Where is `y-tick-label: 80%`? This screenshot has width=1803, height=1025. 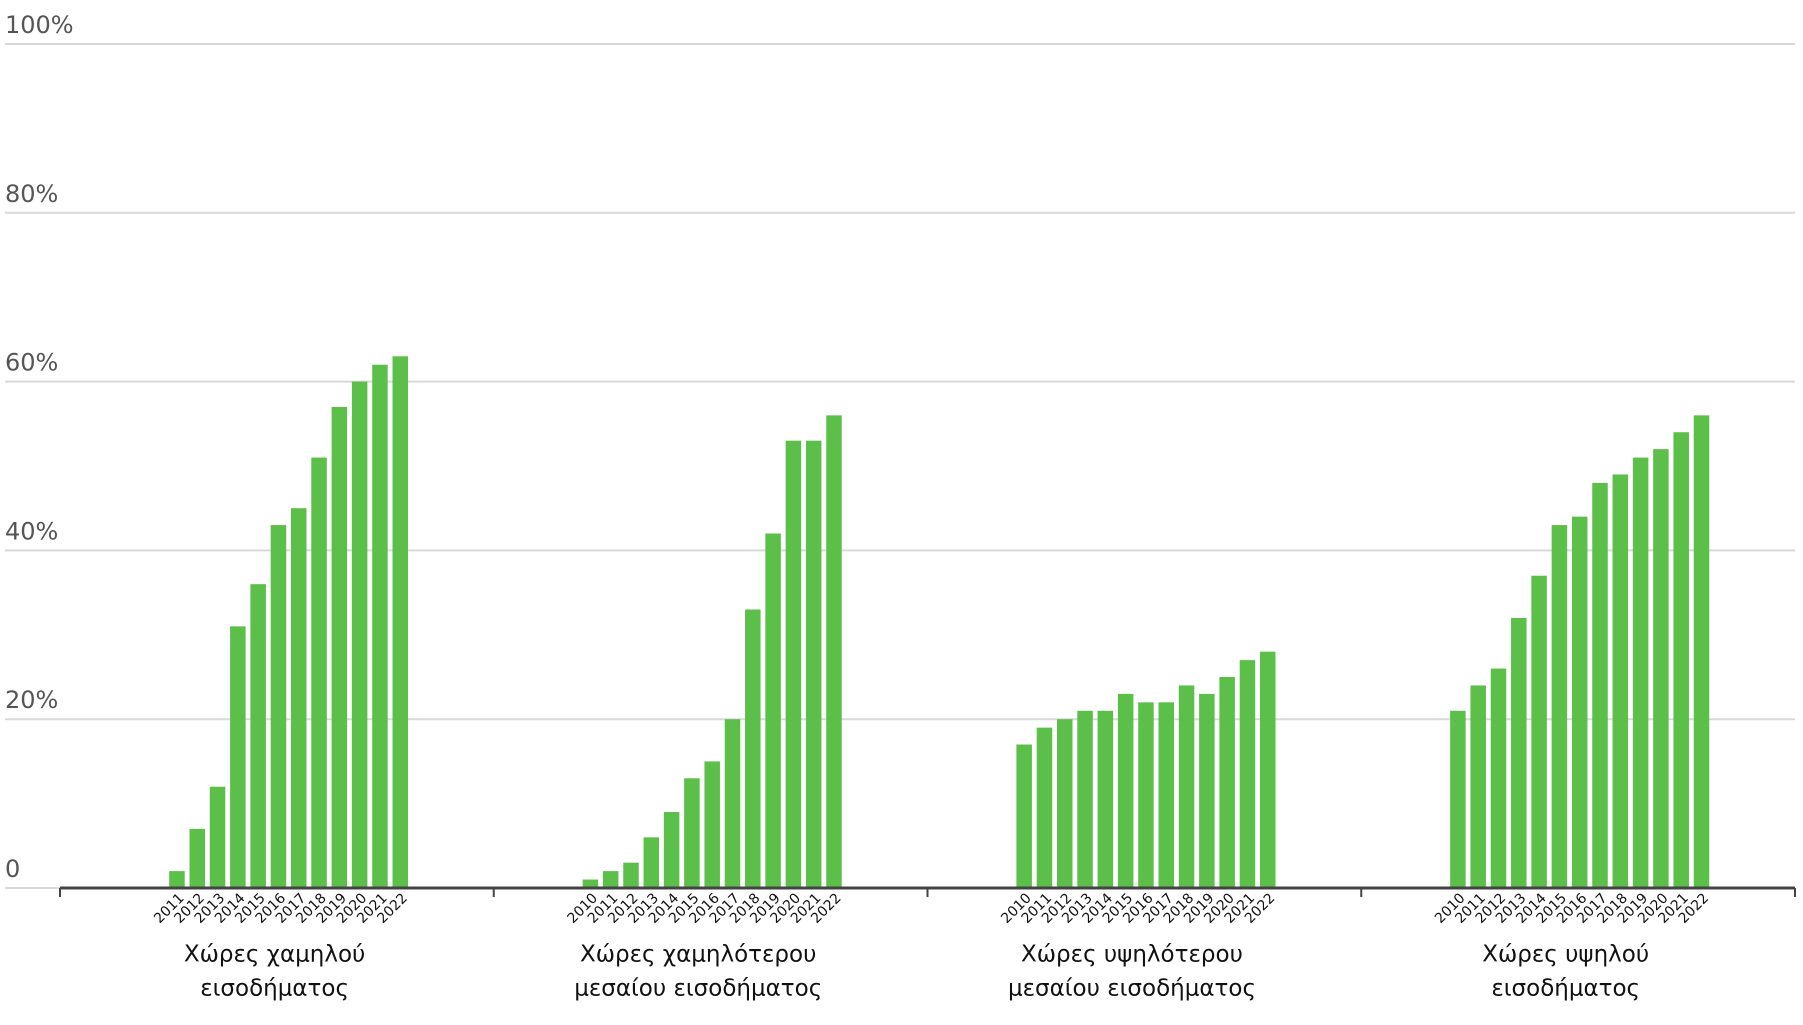 y-tick-label: 80% is located at coordinates (31, 194).